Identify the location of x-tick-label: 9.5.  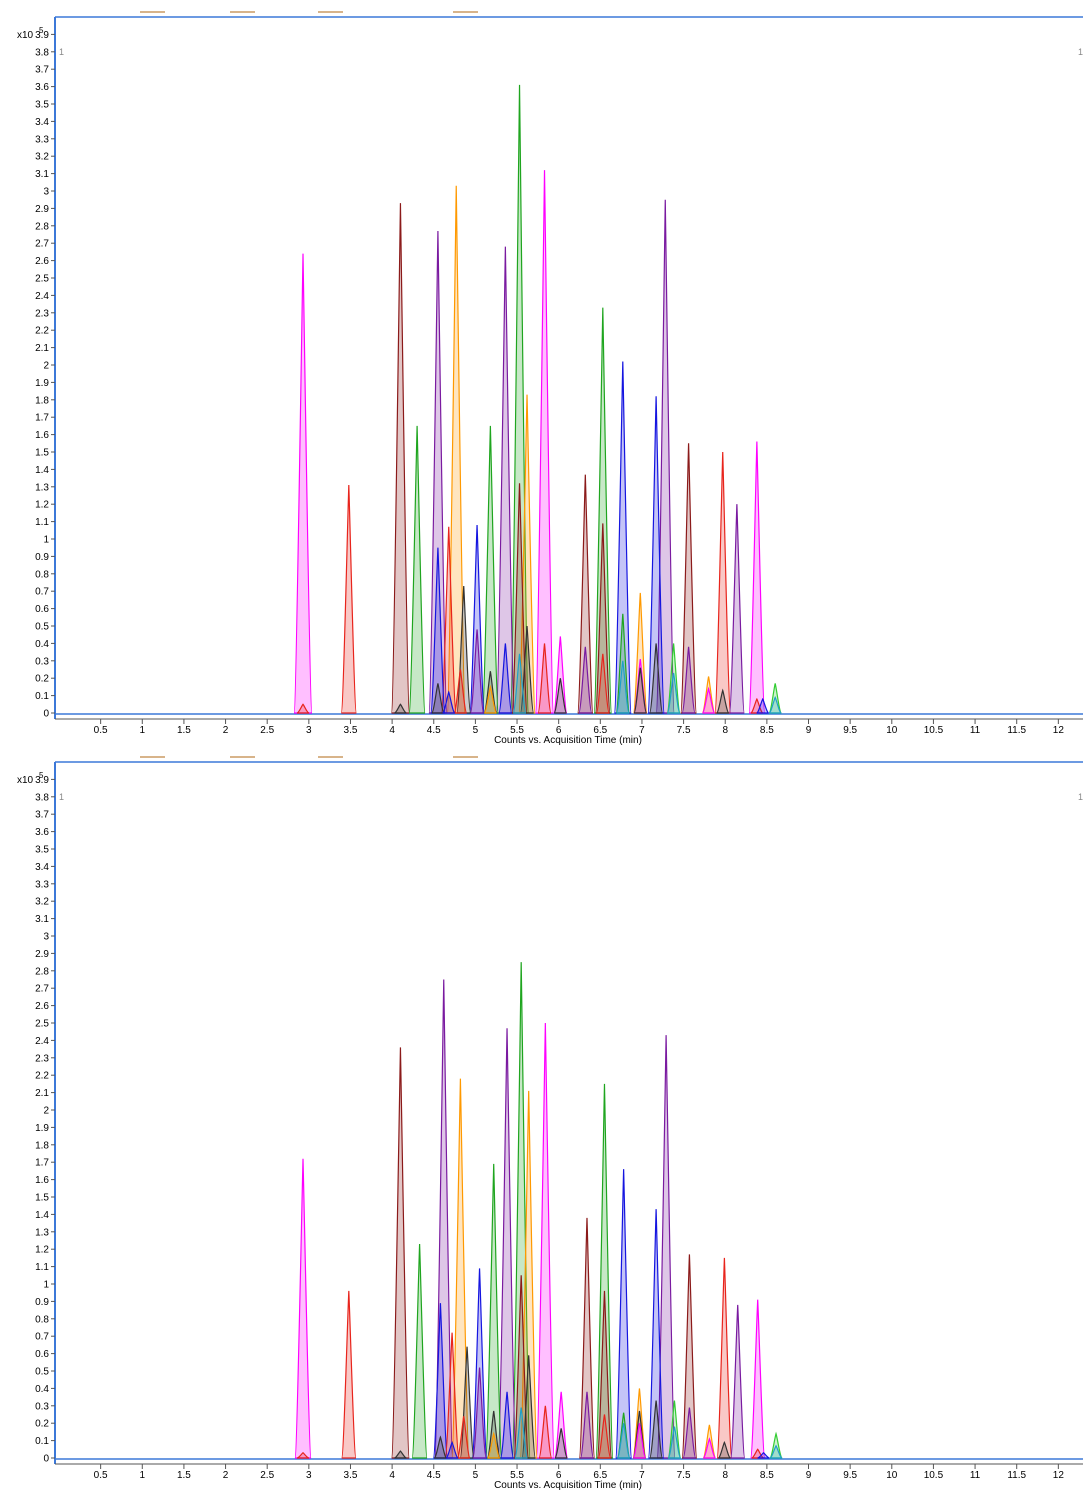
(850, 1475).